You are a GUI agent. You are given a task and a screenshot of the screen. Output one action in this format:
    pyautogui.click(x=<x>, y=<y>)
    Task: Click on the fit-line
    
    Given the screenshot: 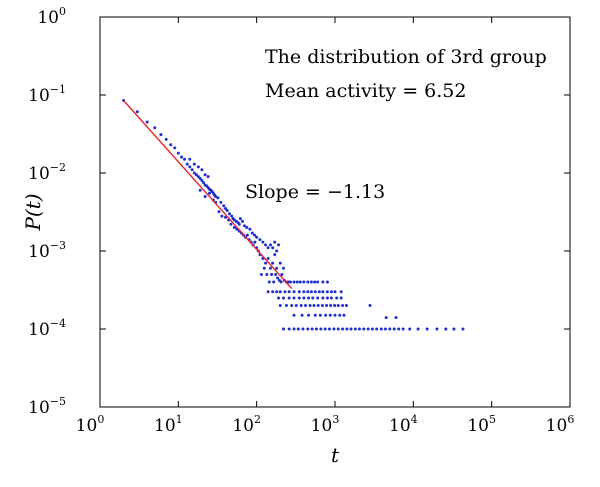 What is the action you would take?
    pyautogui.click(x=208, y=195)
    